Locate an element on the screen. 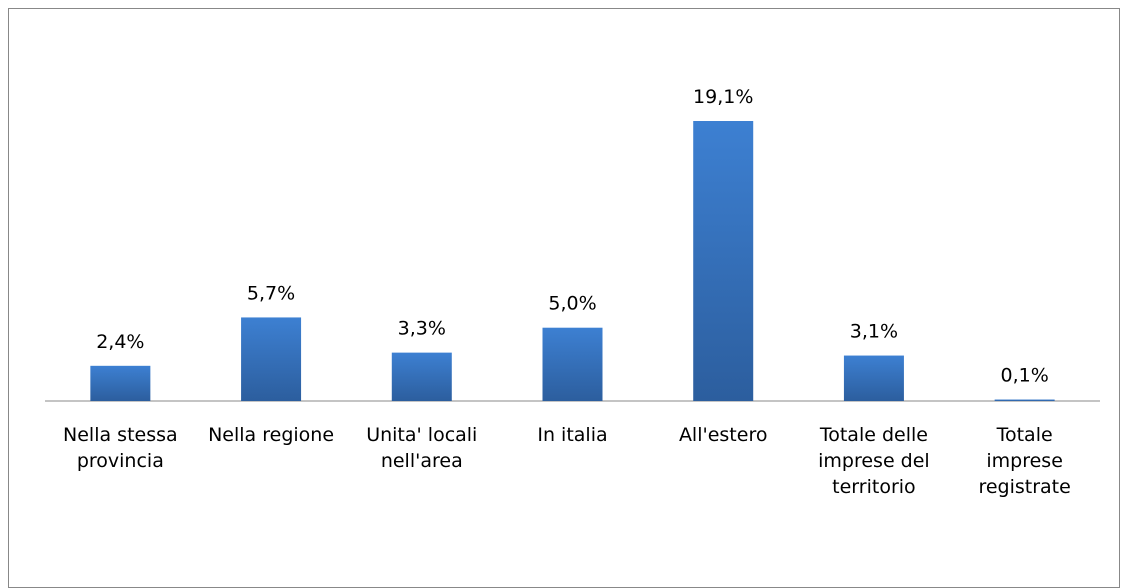 This screenshot has height=588, width=1131. x-tick-label: Totale delle imprese del territorio is located at coordinates (874, 461).